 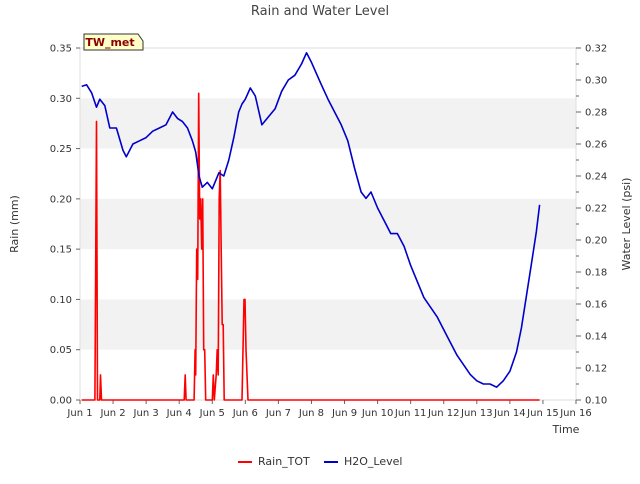 I want to click on x-tick-label: Jun 15, so click(x=542, y=413).